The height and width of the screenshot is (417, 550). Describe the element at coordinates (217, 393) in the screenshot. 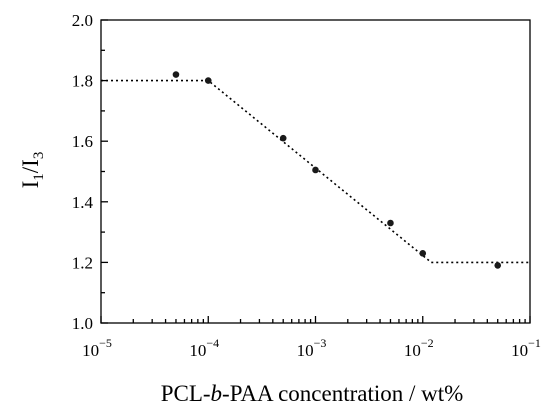

I see `x-axis-label-italic: b` at that location.